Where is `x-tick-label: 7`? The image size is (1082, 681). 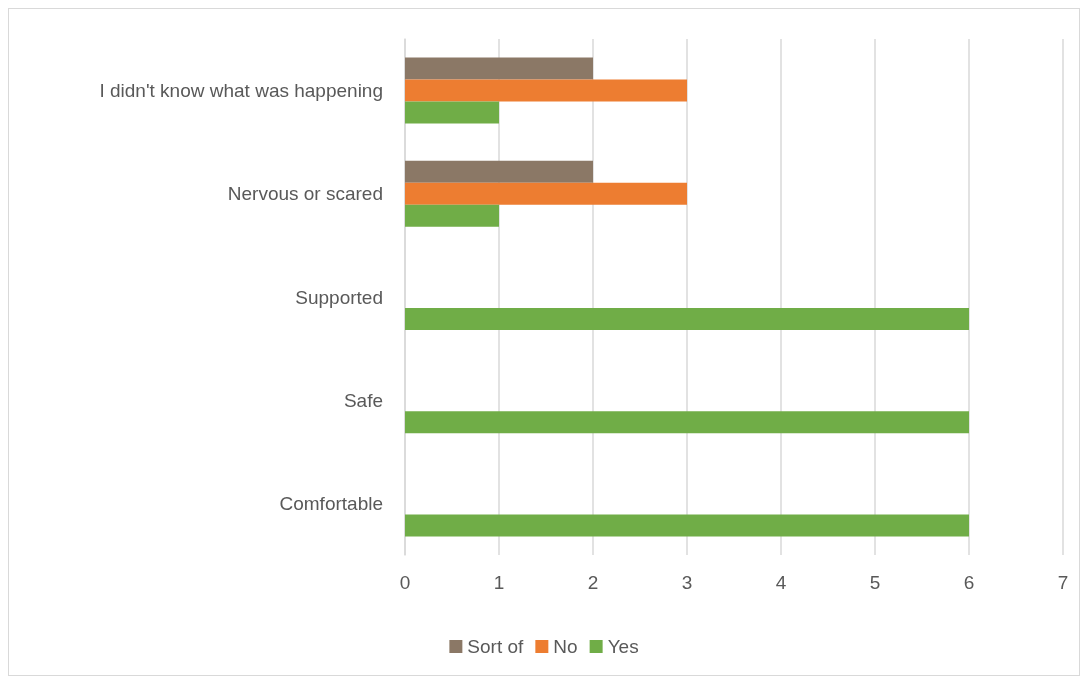 x-tick-label: 7 is located at coordinates (1063, 582).